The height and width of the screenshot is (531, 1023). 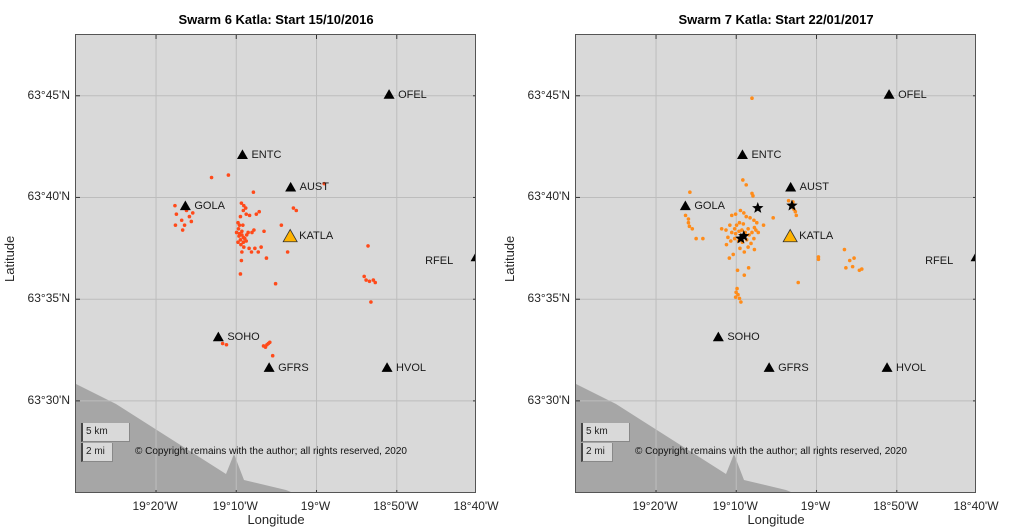 I want to click on x-tick-label: 19°20'W, so click(x=155, y=506).